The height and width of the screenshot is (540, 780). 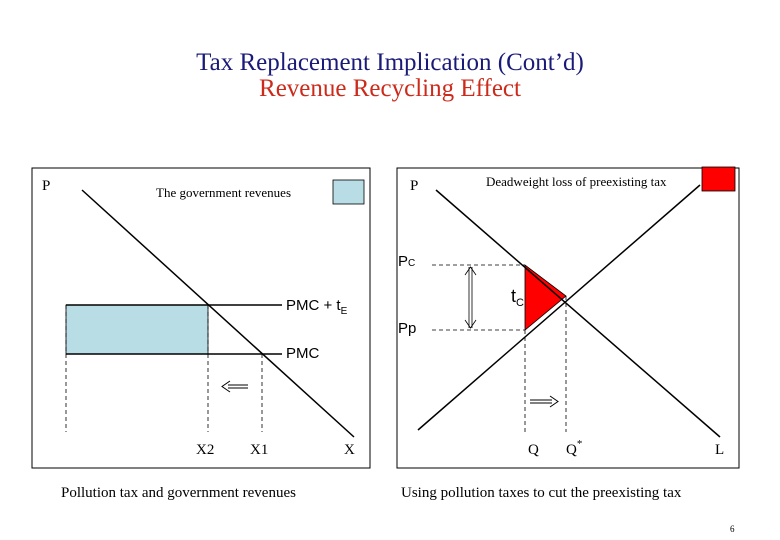 What do you see at coordinates (406, 261) in the screenshot?
I see `consumer-price-label: PC` at bounding box center [406, 261].